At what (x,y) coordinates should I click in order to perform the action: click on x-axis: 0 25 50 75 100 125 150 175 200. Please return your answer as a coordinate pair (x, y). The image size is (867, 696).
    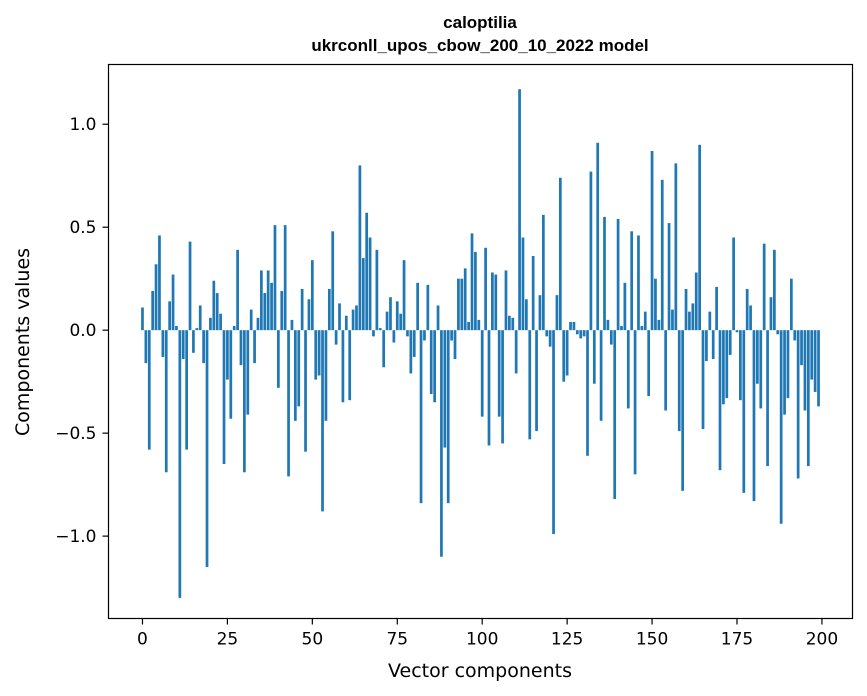
    Looking at the image, I should click on (487, 634).